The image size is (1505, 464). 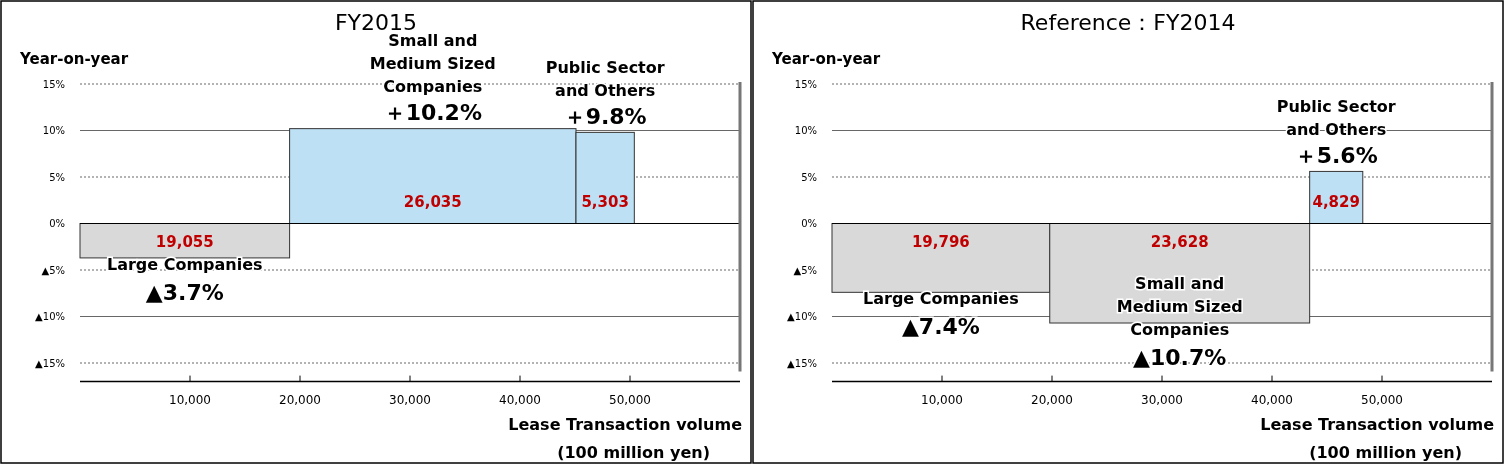 What do you see at coordinates (1336, 201) in the screenshot?
I see `annotation: 4,829` at bounding box center [1336, 201].